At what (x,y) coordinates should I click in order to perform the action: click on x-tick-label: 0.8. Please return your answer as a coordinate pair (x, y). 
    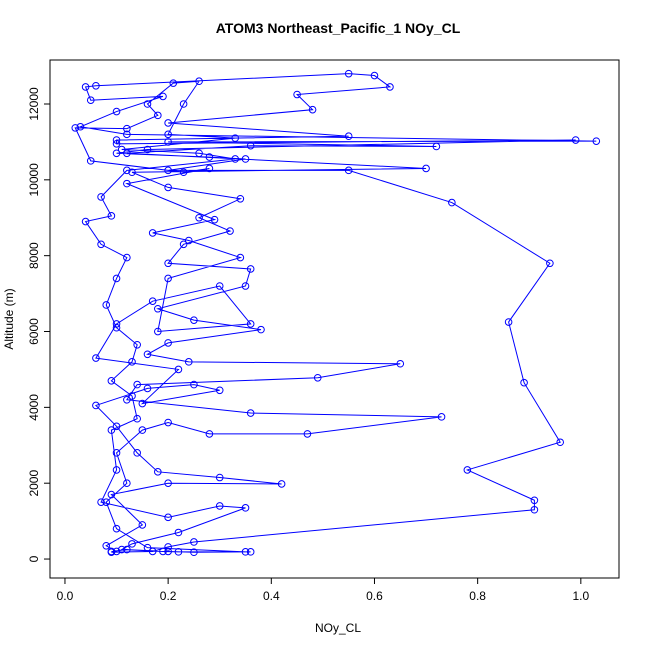
    Looking at the image, I should click on (477, 596).